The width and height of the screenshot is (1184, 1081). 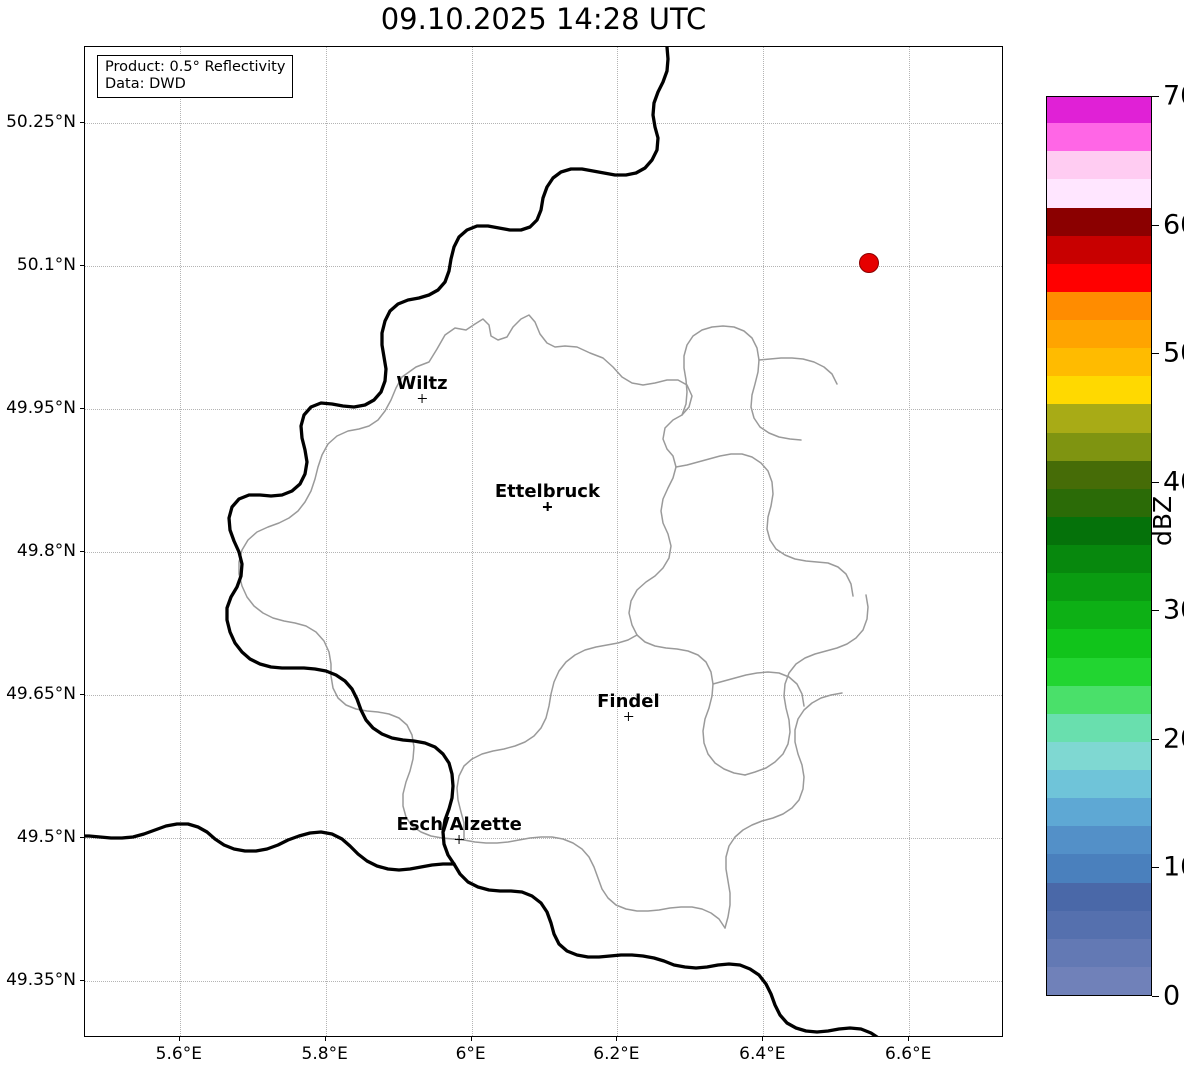 What do you see at coordinates (41, 694) in the screenshot?
I see `y-axis-tick-label: 49.65°N` at bounding box center [41, 694].